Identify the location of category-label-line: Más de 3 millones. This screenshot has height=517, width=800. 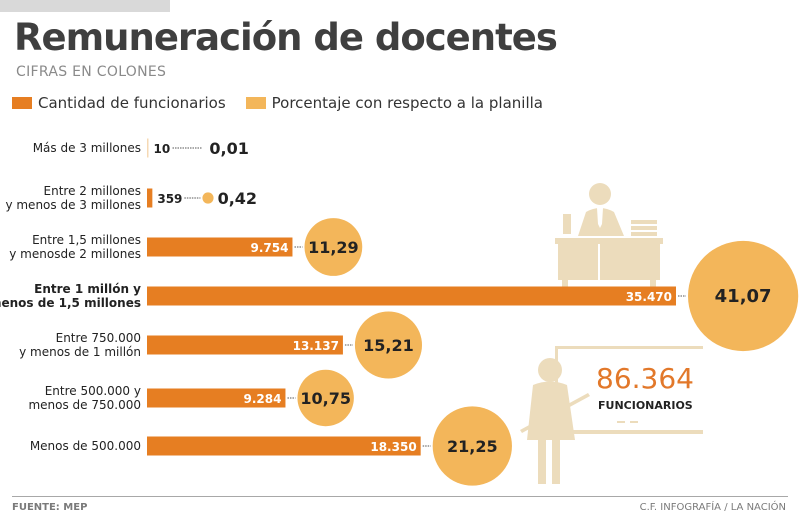
(87, 148).